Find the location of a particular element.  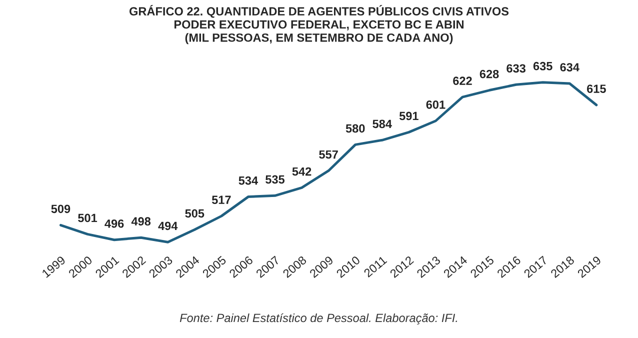

data-label: 535 is located at coordinates (275, 179).